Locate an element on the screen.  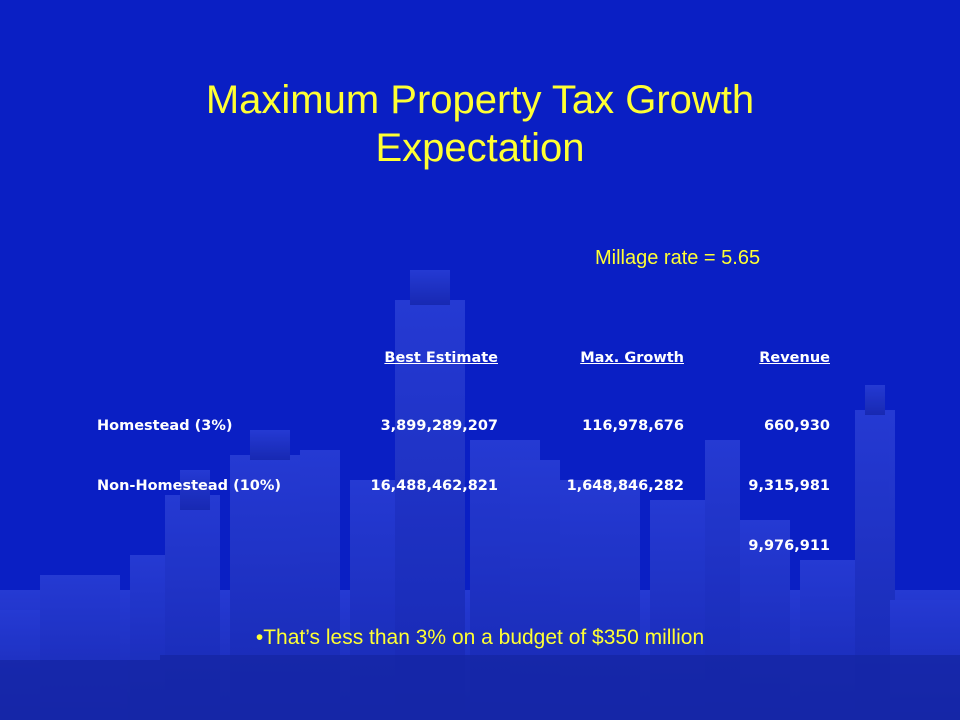
row-homestead-best: 3,899,289,207 is located at coordinates (439, 426).